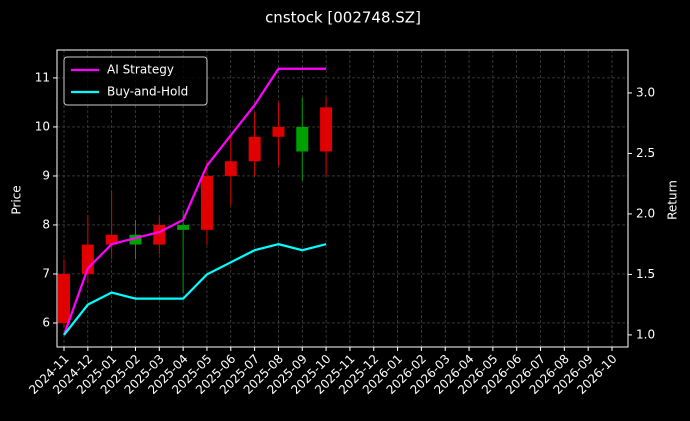  I want to click on y-tick-label: 11, so click(42, 77).